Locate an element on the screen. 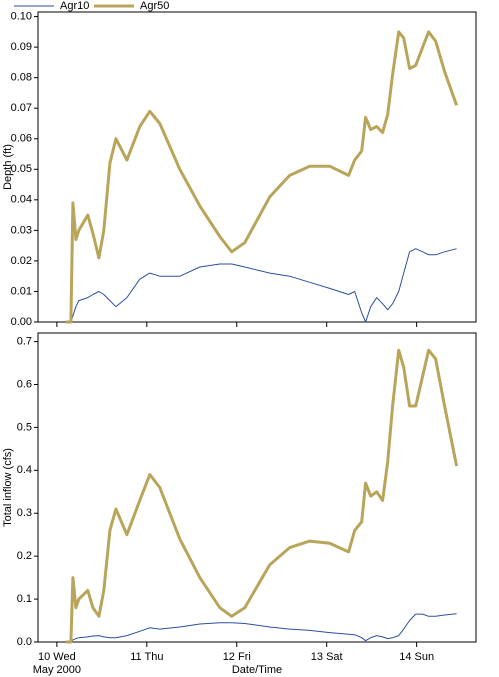 The image size is (499, 677). y-tick-label: 0.08 is located at coordinates (21, 78).